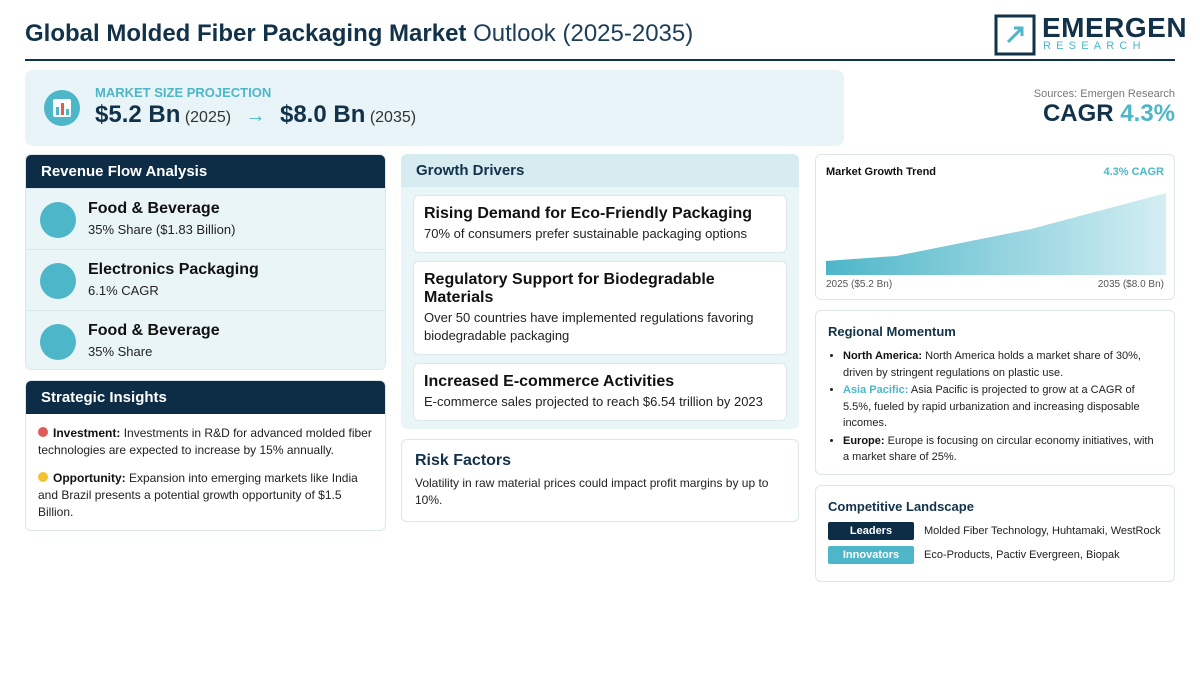 Image resolution: width=1200 pixels, height=700 pixels. Describe the element at coordinates (549, 381) in the screenshot. I see `driver-title: Increased E-commerce Activities` at that location.